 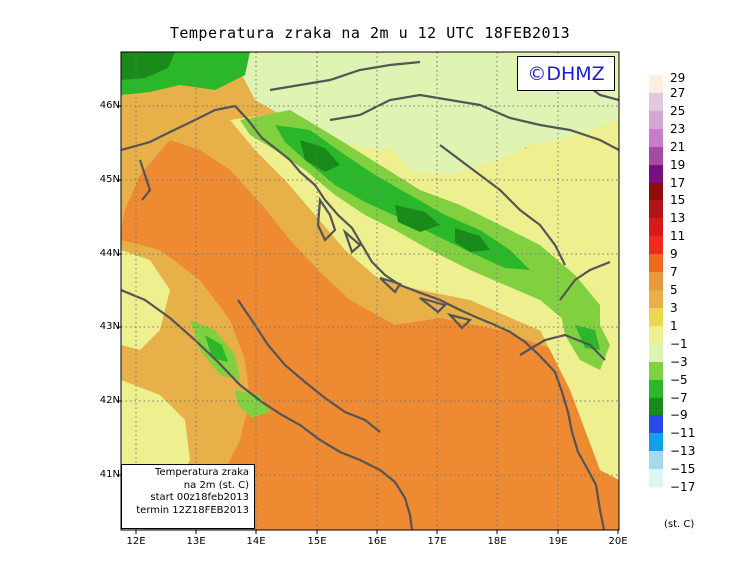 What do you see at coordinates (678, 182) in the screenshot?
I see `legend-label: 17` at bounding box center [678, 182].